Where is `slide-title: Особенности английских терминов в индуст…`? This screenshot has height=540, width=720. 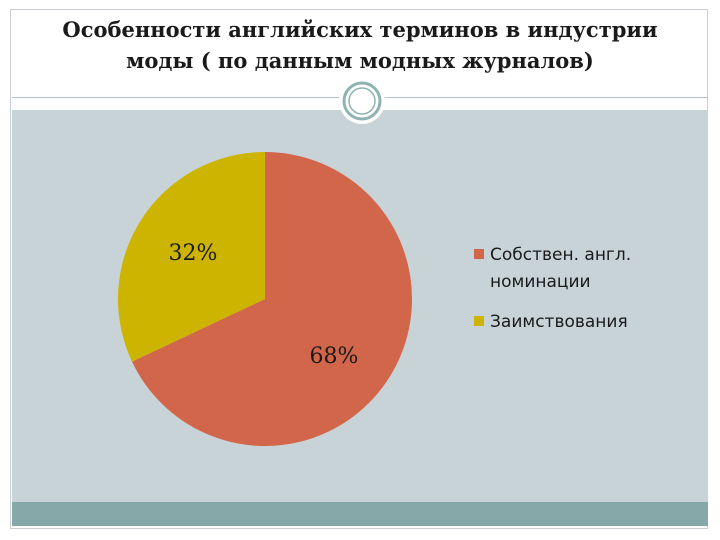
slide-title: Особенности английских терминов в индуст… is located at coordinates (360, 45).